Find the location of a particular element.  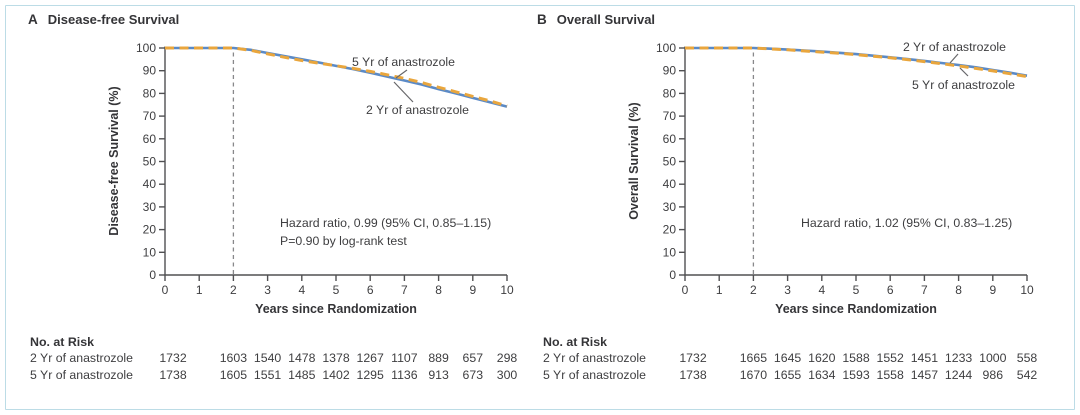

at-risk-value: 1645 is located at coordinates (787, 358).